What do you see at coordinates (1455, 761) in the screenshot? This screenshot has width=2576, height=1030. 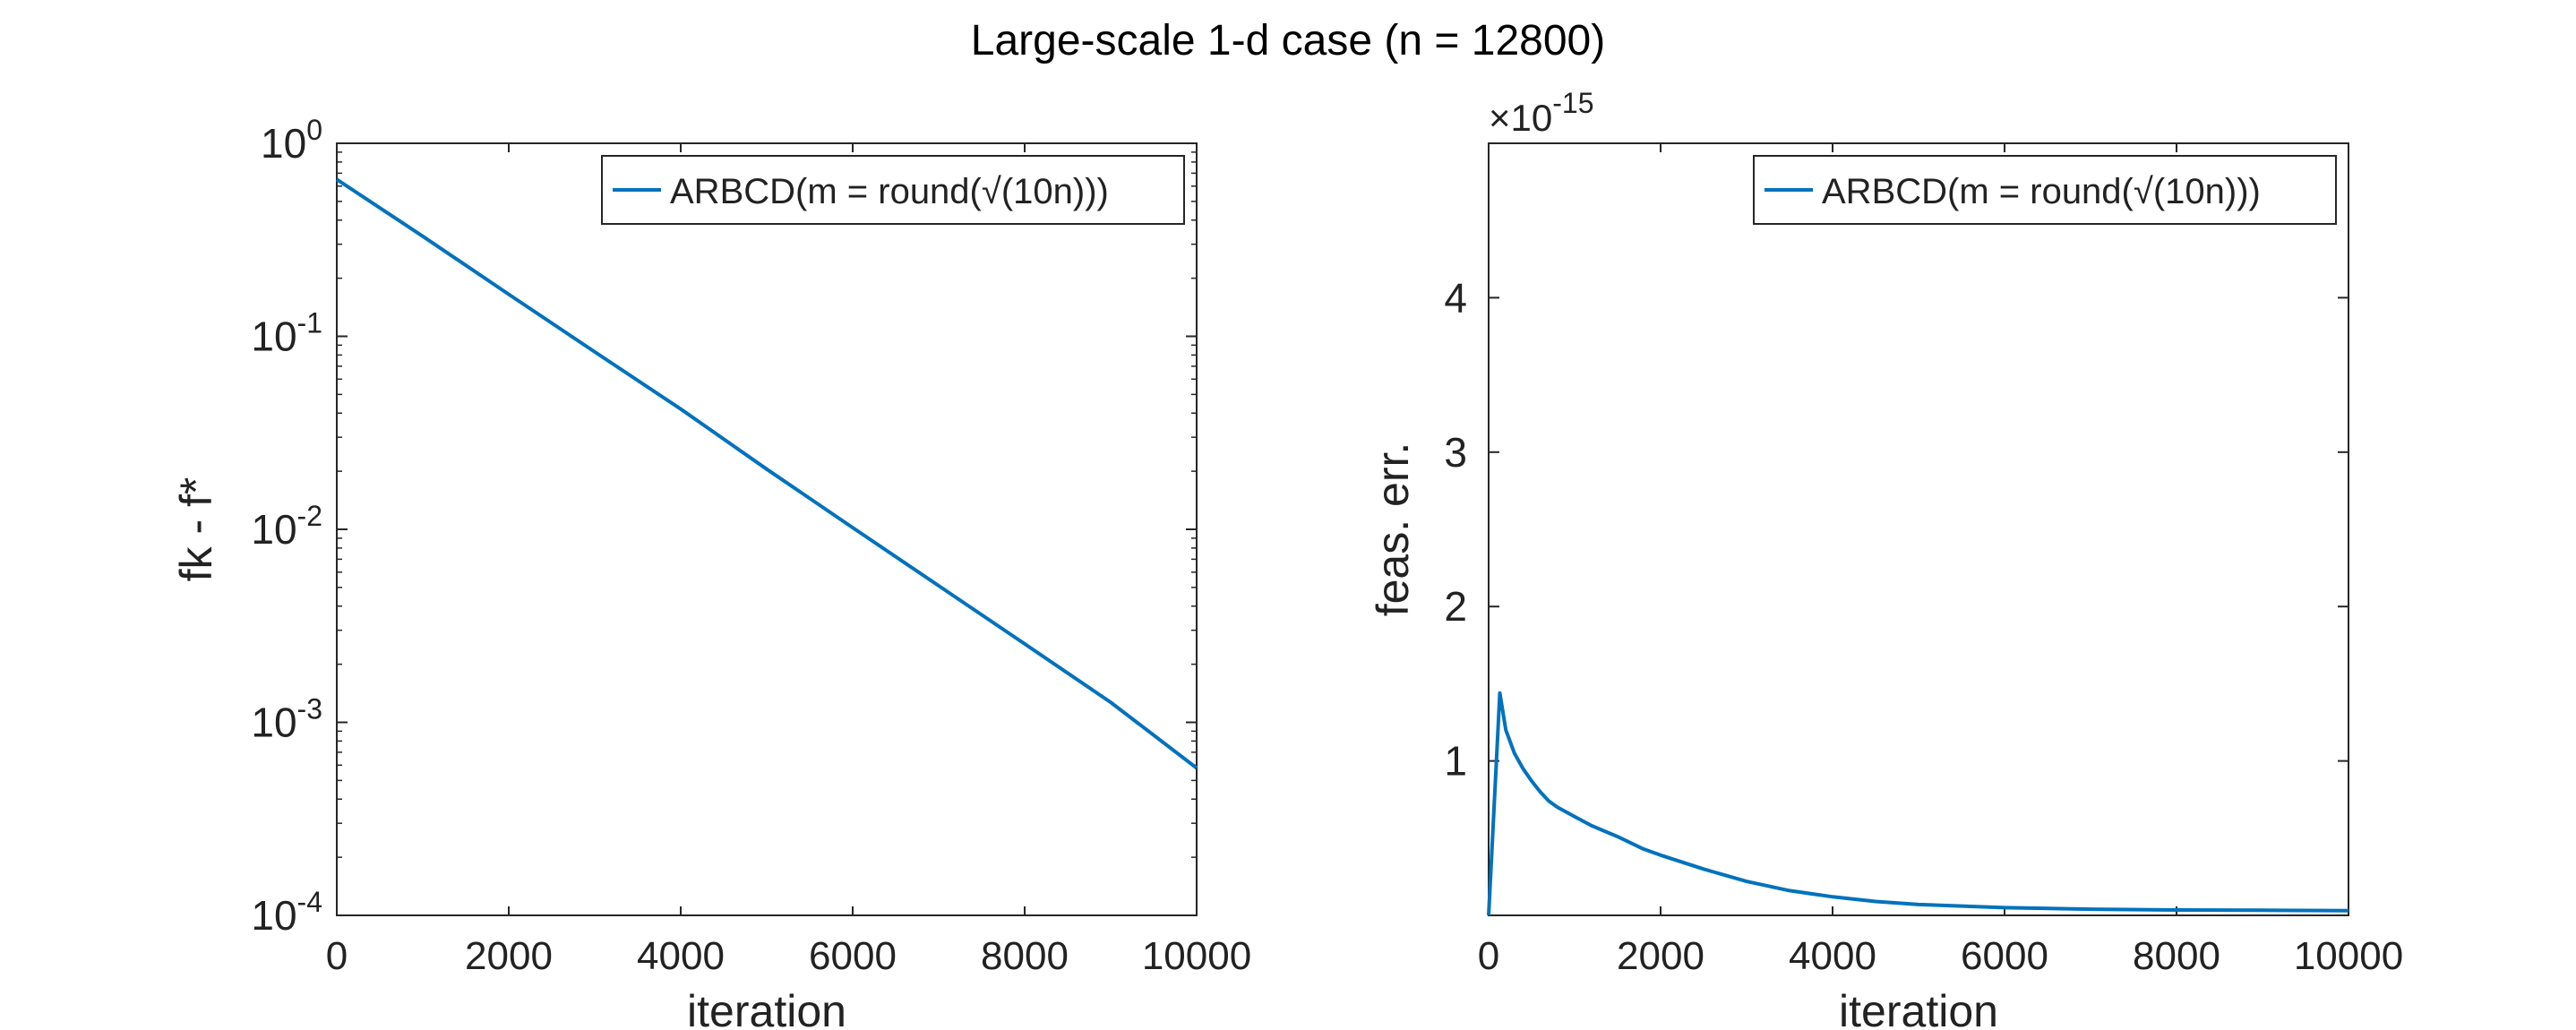 I see `y-tick-label: 1` at bounding box center [1455, 761].